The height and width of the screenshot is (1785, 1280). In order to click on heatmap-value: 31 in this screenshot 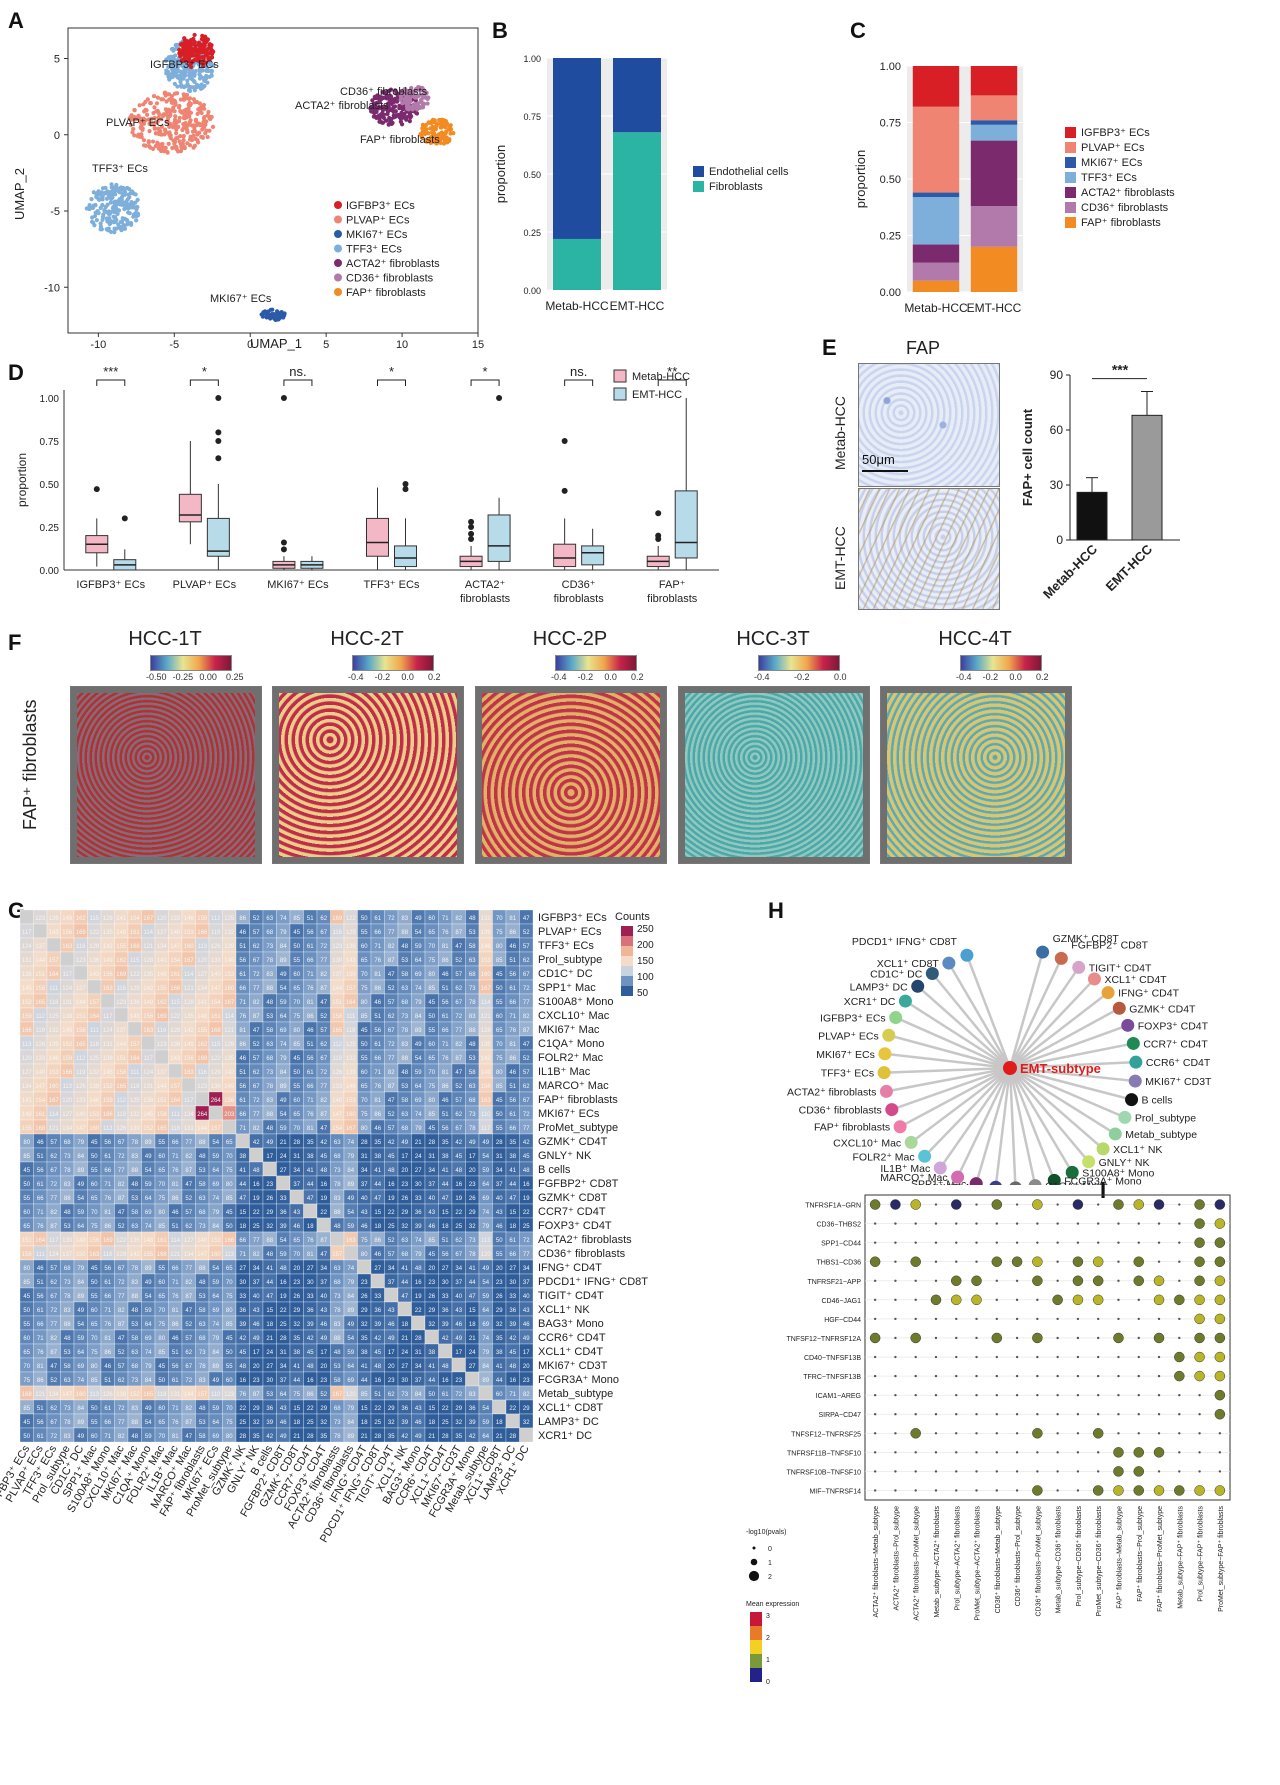, I will do `click(296, 1157)`.